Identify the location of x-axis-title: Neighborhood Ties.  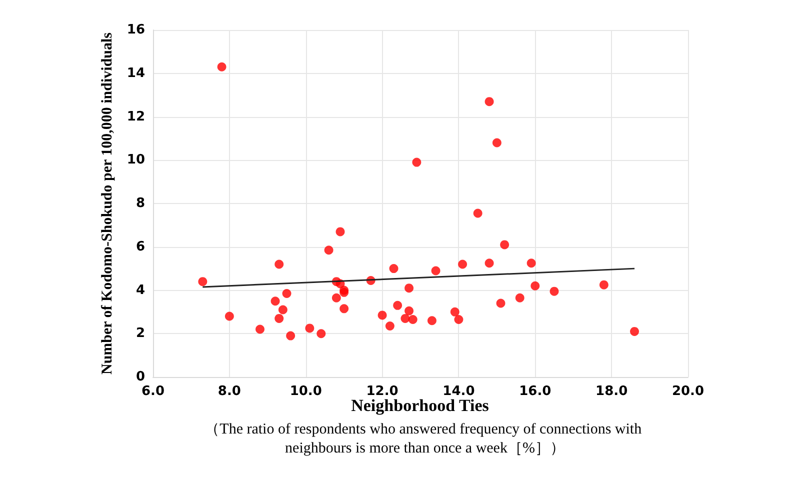
(420, 405).